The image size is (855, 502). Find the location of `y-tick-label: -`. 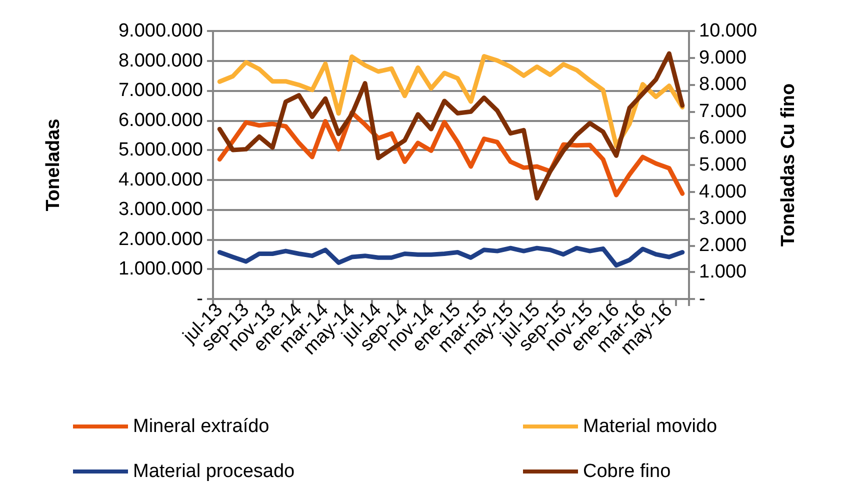

y-tick-label: - is located at coordinates (199, 299).